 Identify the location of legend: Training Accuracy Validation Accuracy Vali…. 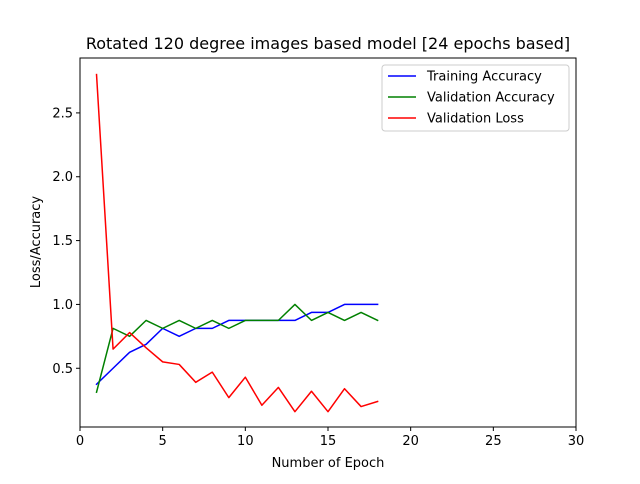
(475, 98).